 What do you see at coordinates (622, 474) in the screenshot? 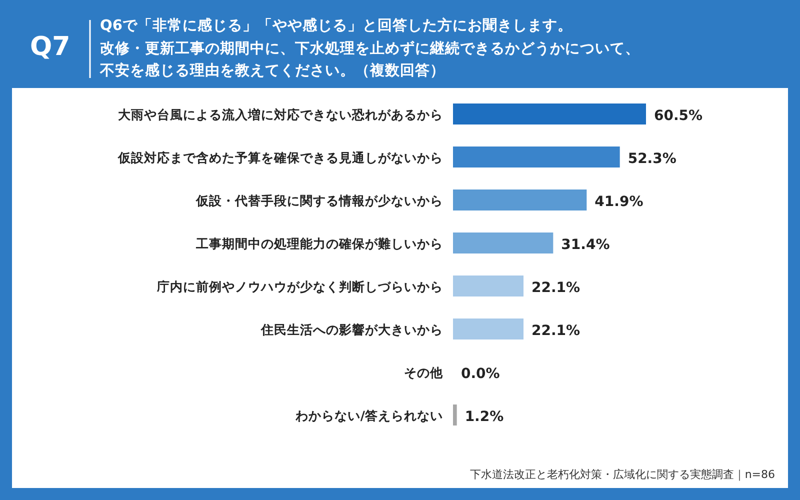
I see `text: 下水道法改正と老朽化対策・広域化に関する実態調査｜n=86` at bounding box center [622, 474].